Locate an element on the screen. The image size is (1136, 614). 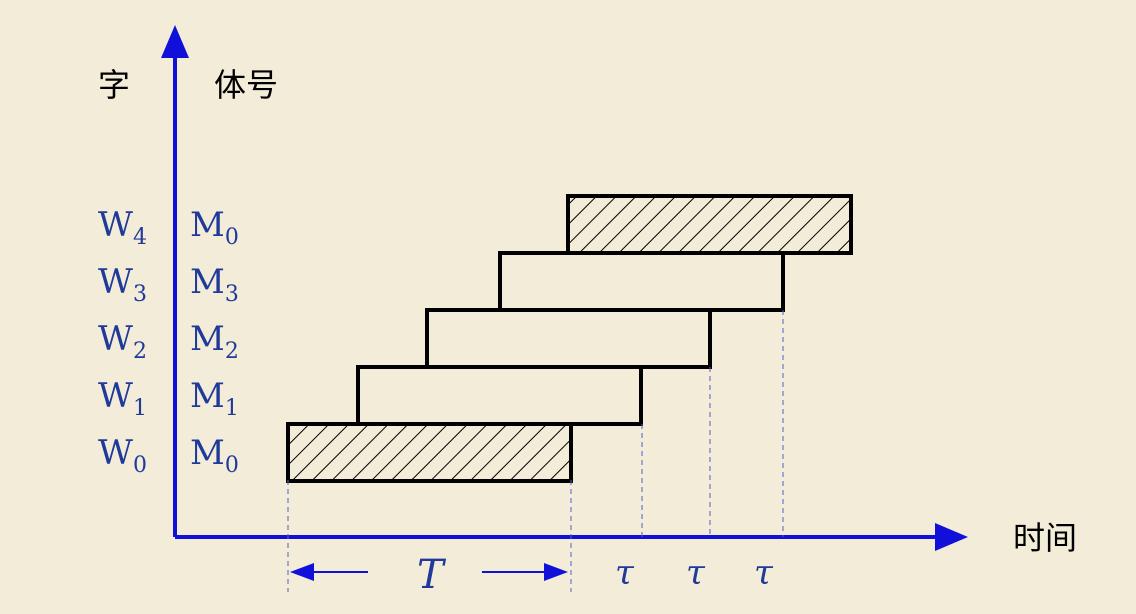
row-word-label: W0 is located at coordinates (122, 455).